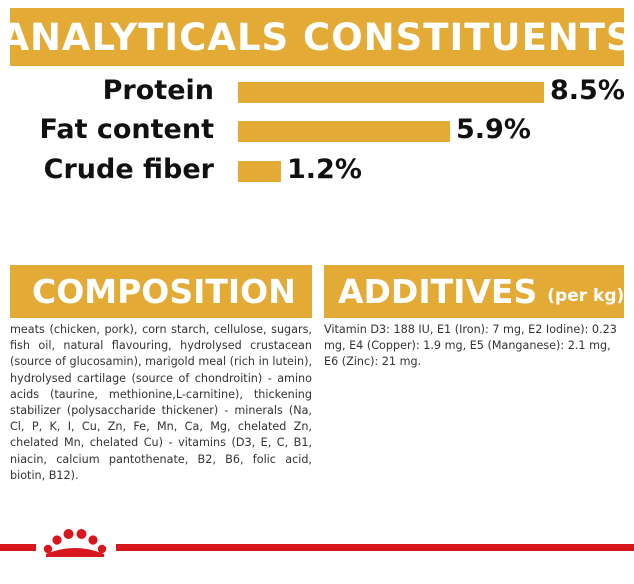 The image size is (634, 584). I want to click on stat-label-fat: Fat content, so click(126, 129).